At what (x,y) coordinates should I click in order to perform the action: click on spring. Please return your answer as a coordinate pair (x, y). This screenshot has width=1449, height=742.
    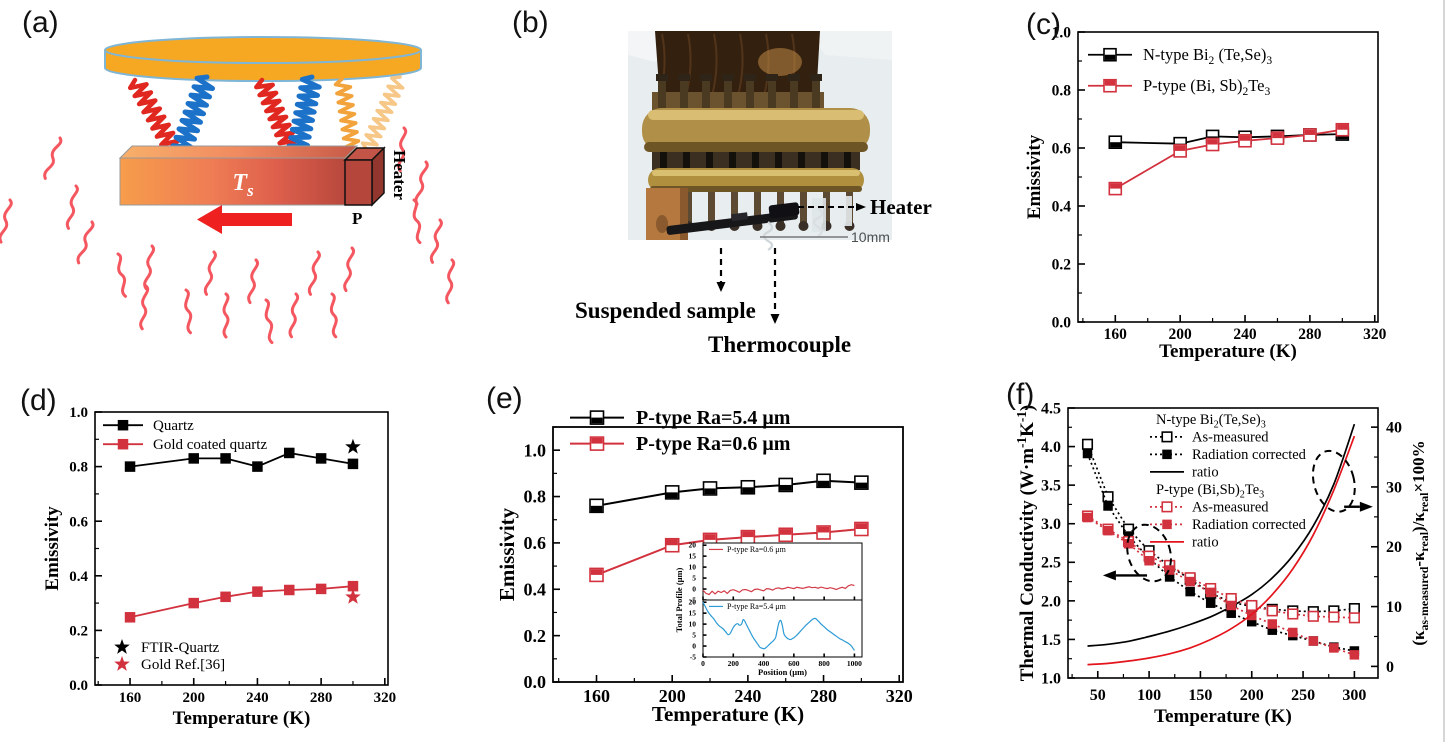
    Looking at the image, I should click on (382, 113).